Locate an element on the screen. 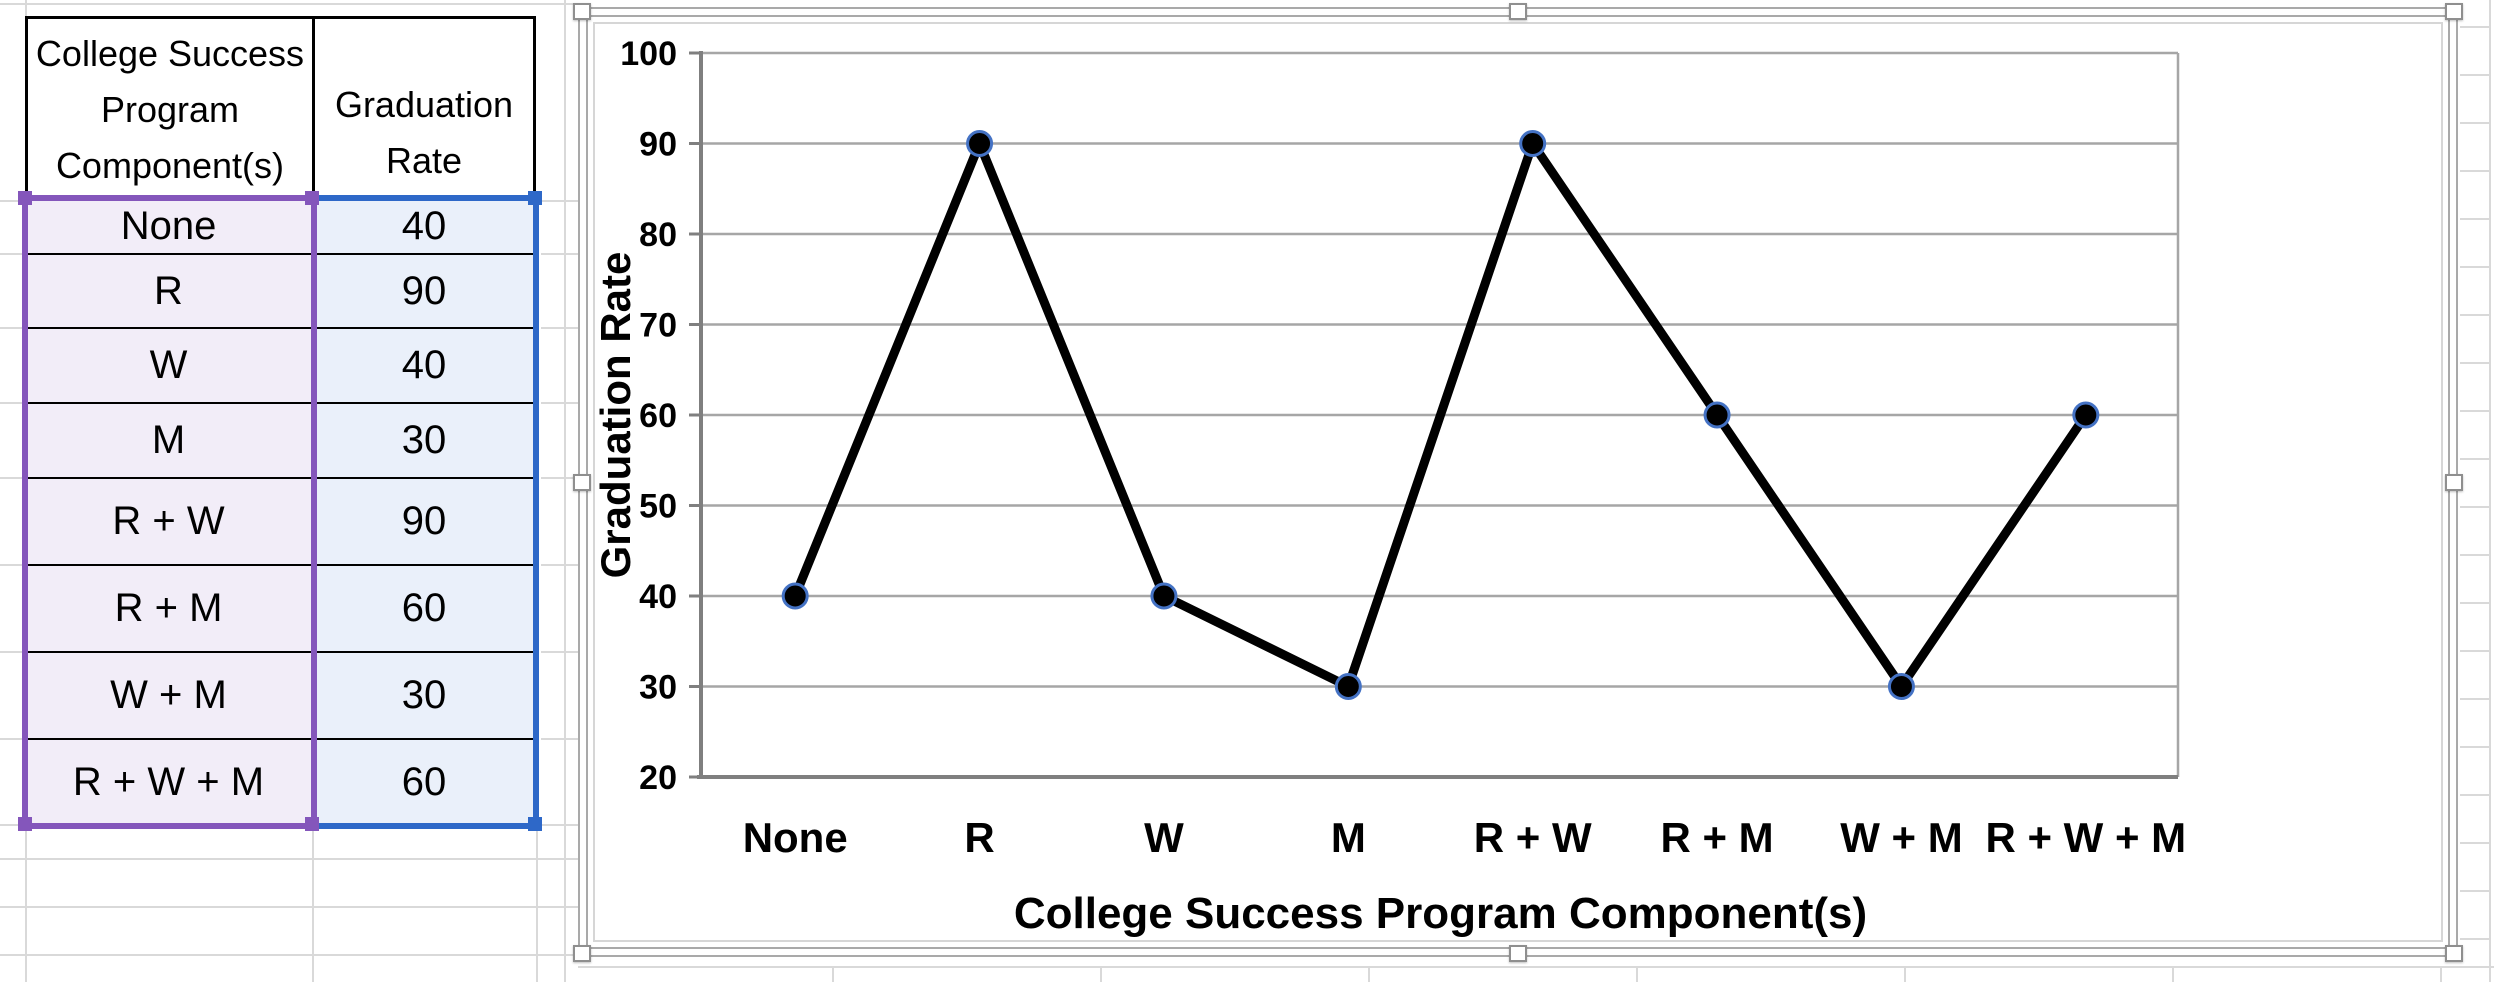  cell-component: None is located at coordinates (168, 226).